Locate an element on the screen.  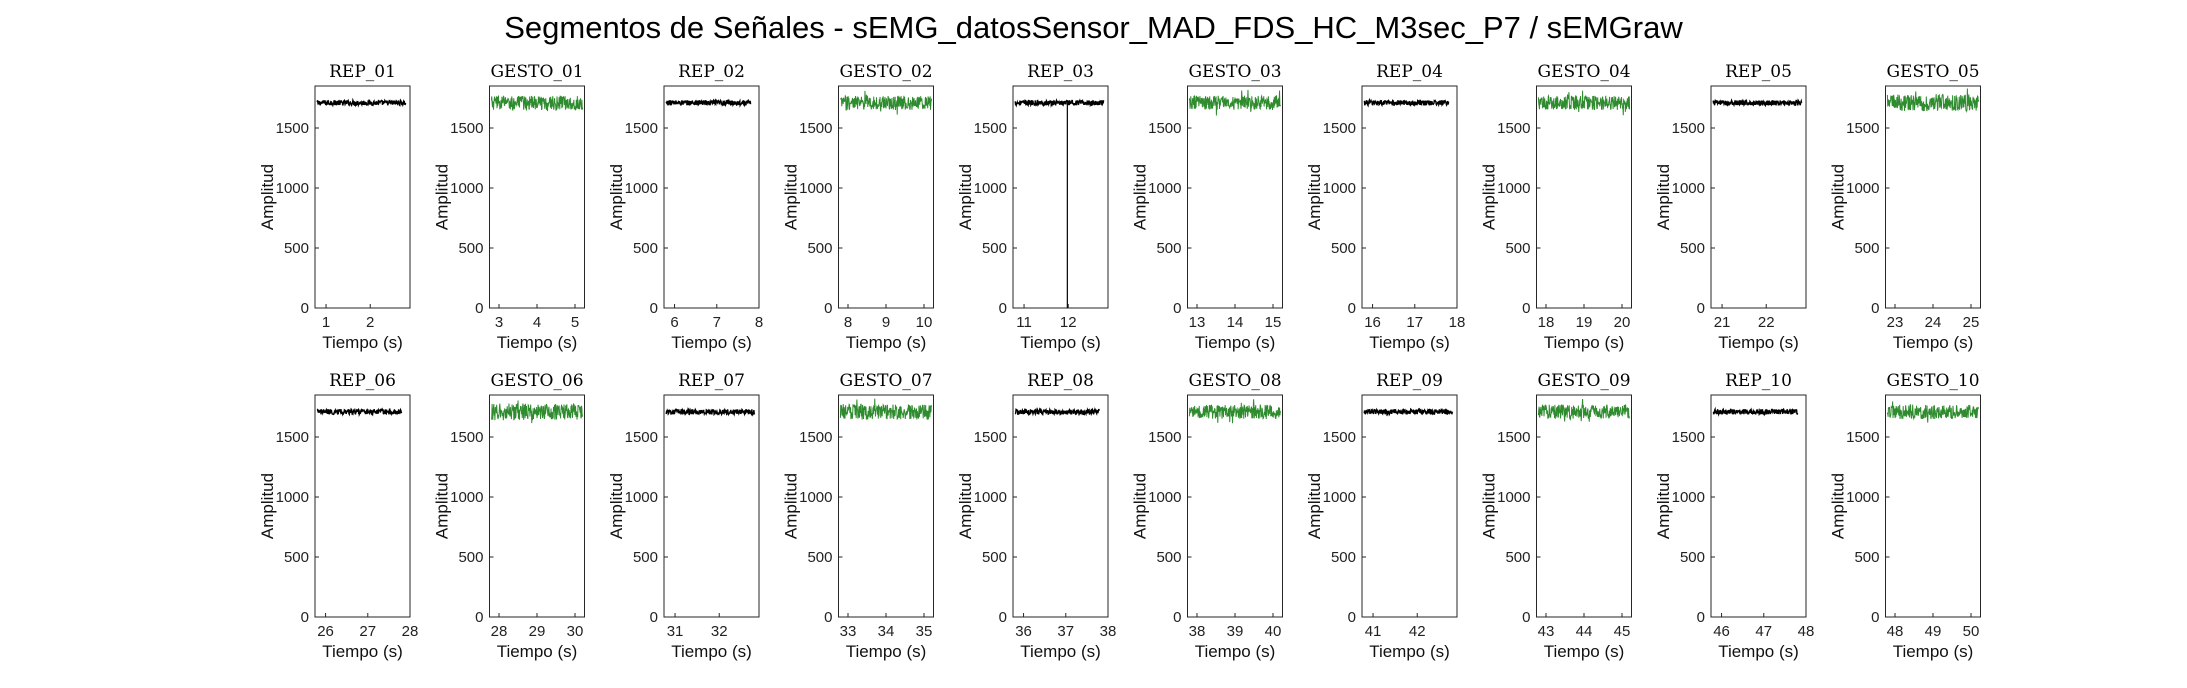
x-tick-label: 2 is located at coordinates (370, 322).